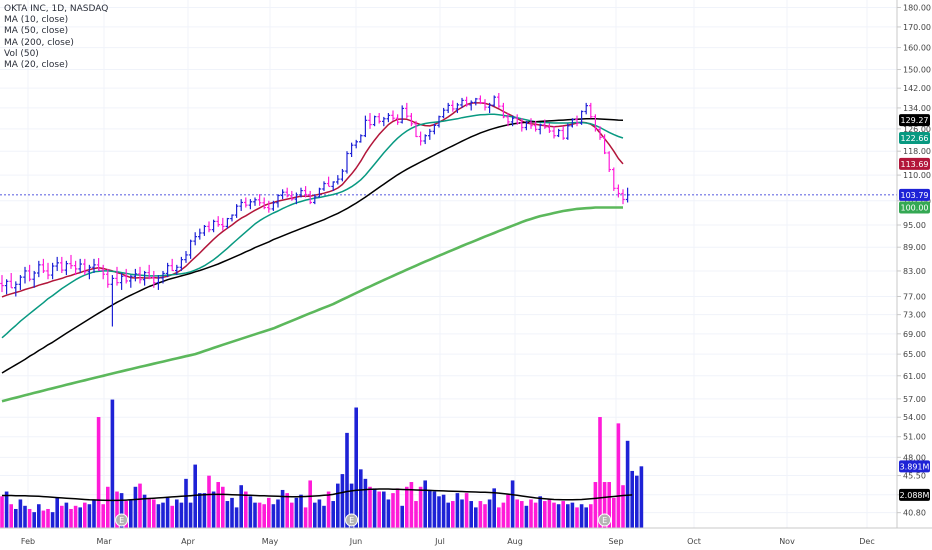 Image resolution: width=932 pixels, height=550 pixels. Describe the element at coordinates (39, 42) in the screenshot. I see `indicator-ma200-label: MA (200, close)` at that location.